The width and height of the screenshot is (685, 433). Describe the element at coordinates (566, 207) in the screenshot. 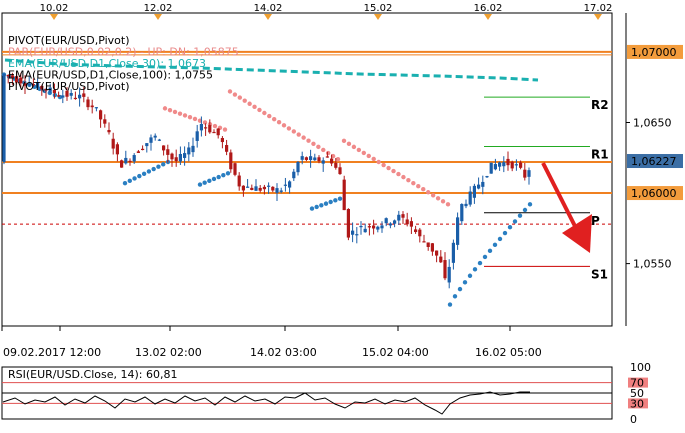

I see `forecast-arrow` at that location.